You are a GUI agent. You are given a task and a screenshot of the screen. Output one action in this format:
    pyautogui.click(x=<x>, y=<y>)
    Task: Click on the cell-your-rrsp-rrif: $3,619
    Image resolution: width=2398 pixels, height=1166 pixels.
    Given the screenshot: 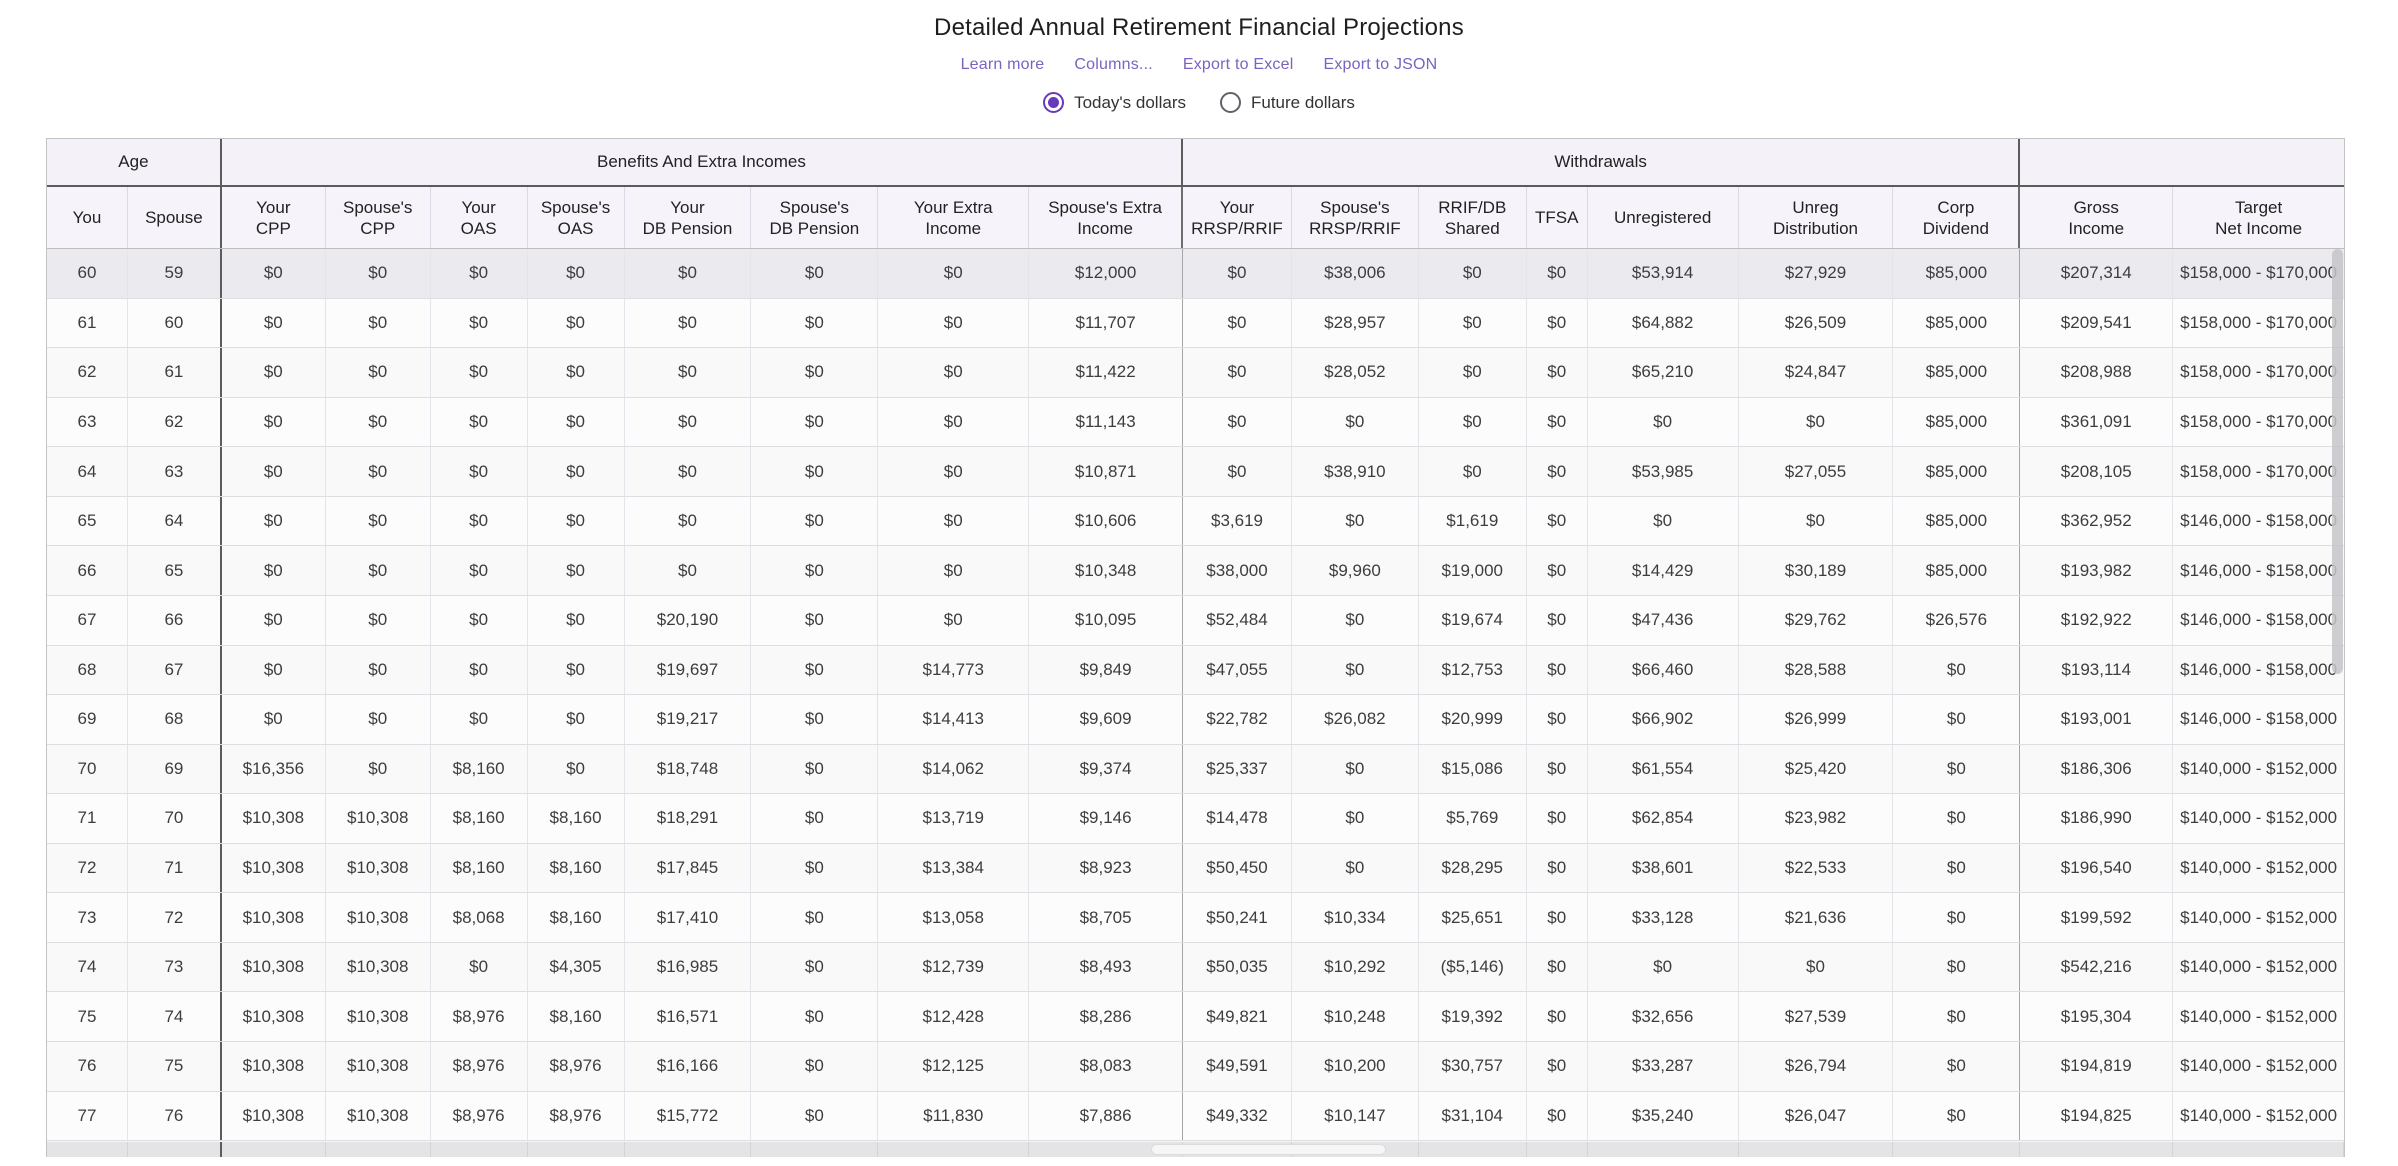 What is the action you would take?
    pyautogui.click(x=1237, y=521)
    